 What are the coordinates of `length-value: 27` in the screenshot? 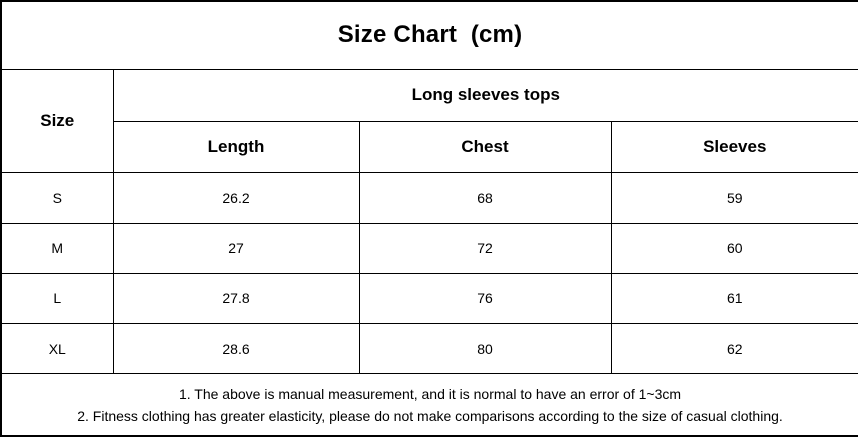 It's located at (236, 248).